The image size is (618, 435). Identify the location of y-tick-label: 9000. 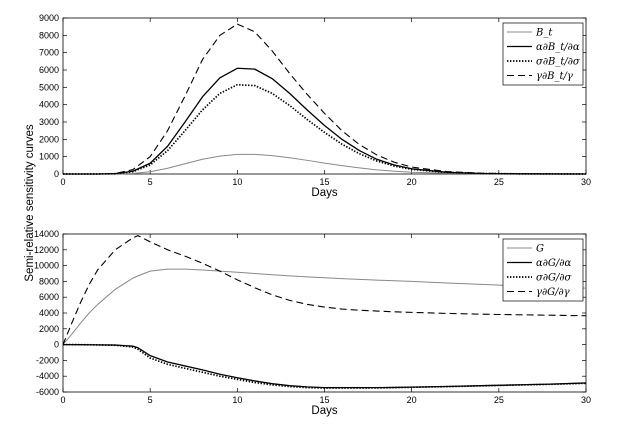
(49, 18).